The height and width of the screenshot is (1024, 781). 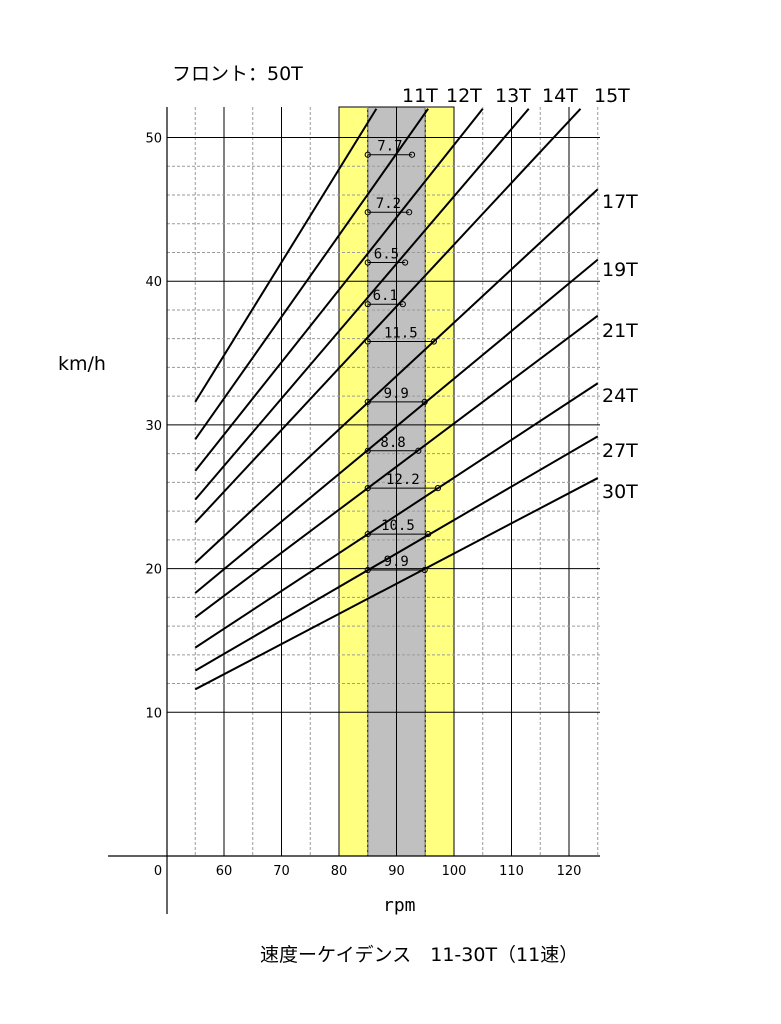 What do you see at coordinates (281, 871) in the screenshot?
I see `x-tick-label: 70` at bounding box center [281, 871].